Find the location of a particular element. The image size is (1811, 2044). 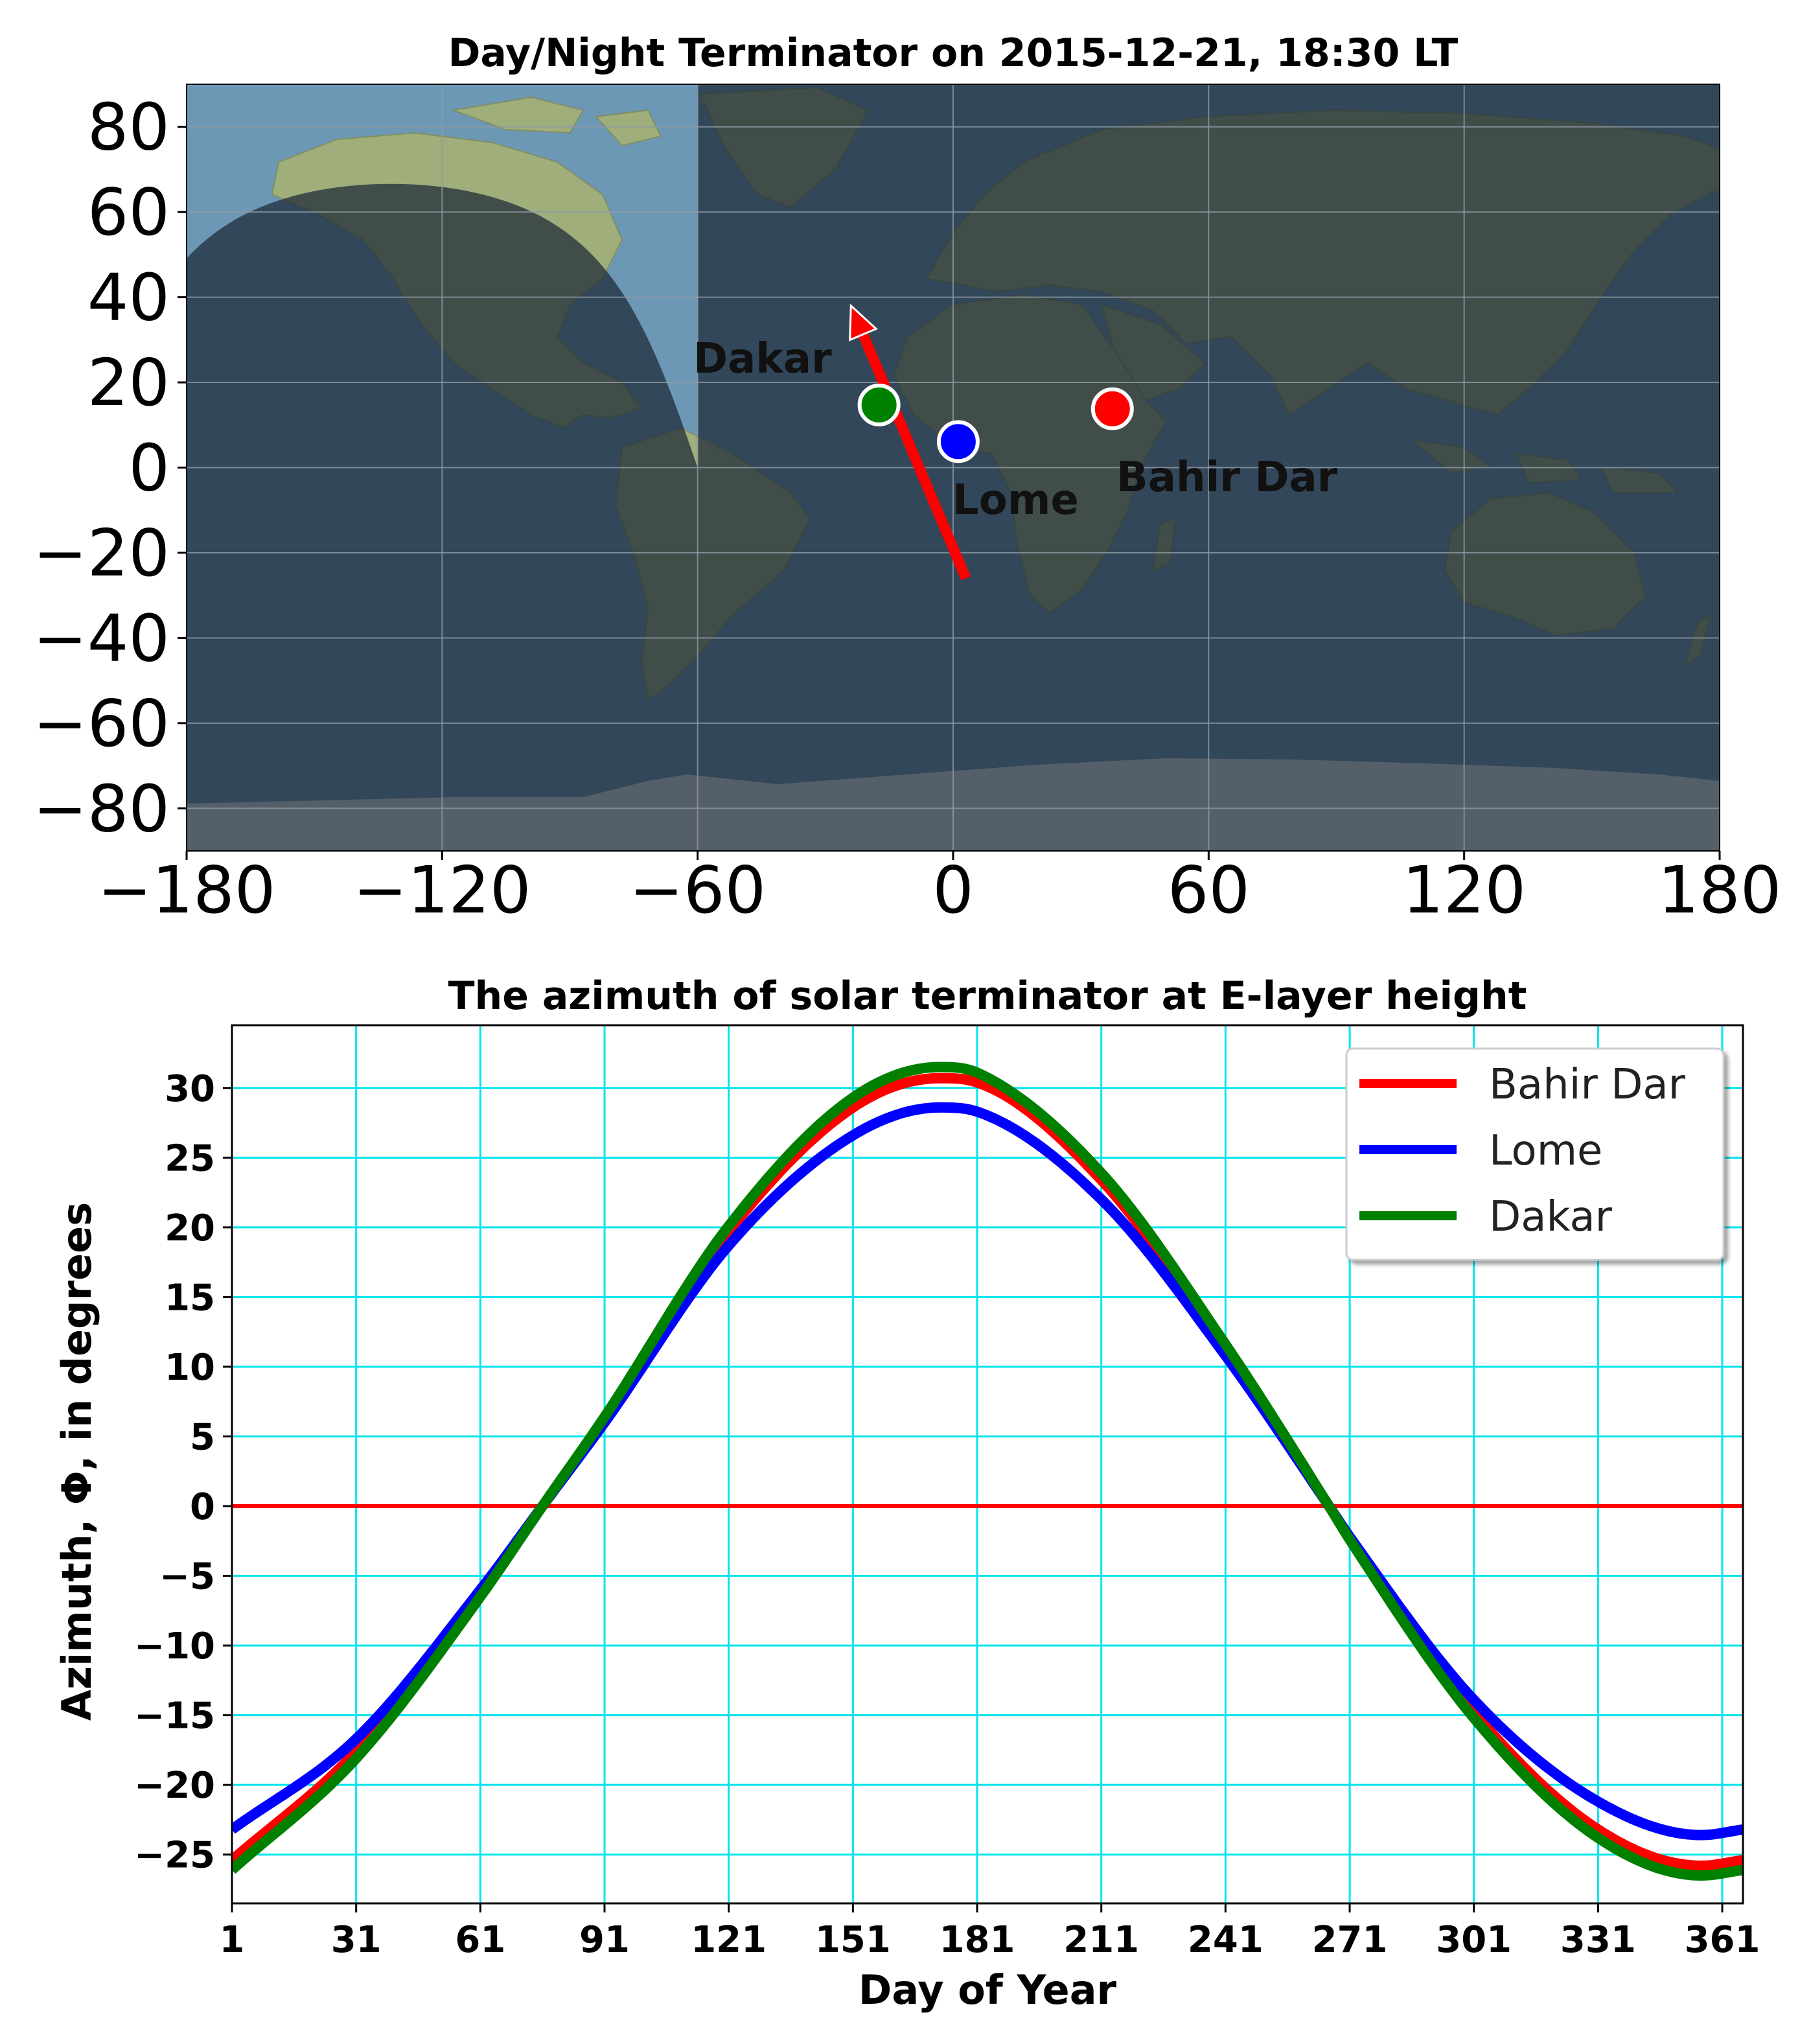

city-marker-bahir-dar is located at coordinates (1112, 409).